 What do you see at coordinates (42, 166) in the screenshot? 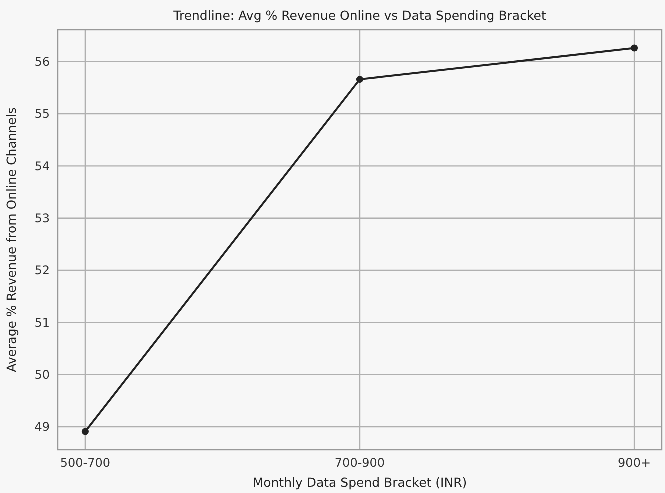
I see `y-tick-label: 54` at bounding box center [42, 166].